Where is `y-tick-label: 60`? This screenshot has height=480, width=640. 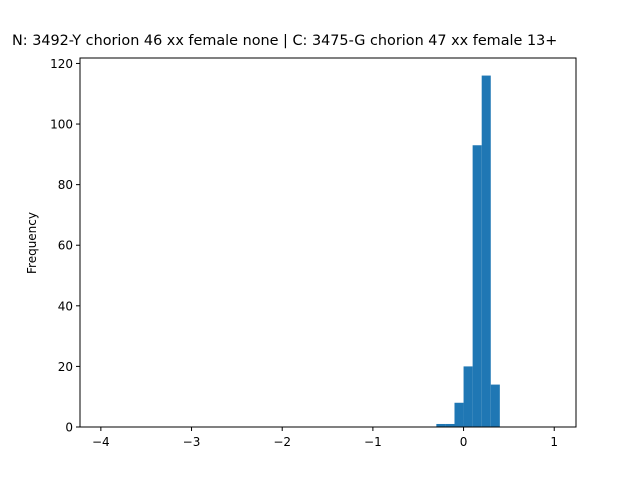 y-tick-label: 60 is located at coordinates (65, 246).